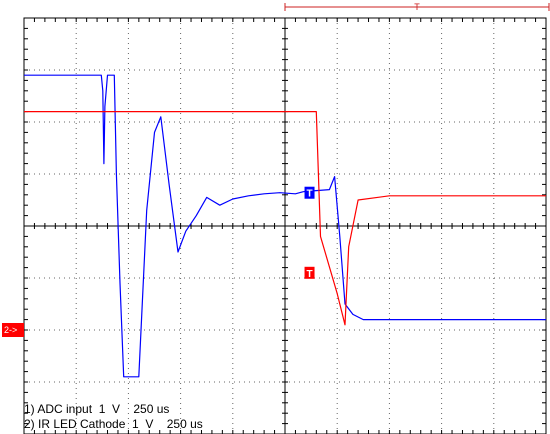 The height and width of the screenshot is (434, 550). I want to click on channel-1-marker, so click(309, 192).